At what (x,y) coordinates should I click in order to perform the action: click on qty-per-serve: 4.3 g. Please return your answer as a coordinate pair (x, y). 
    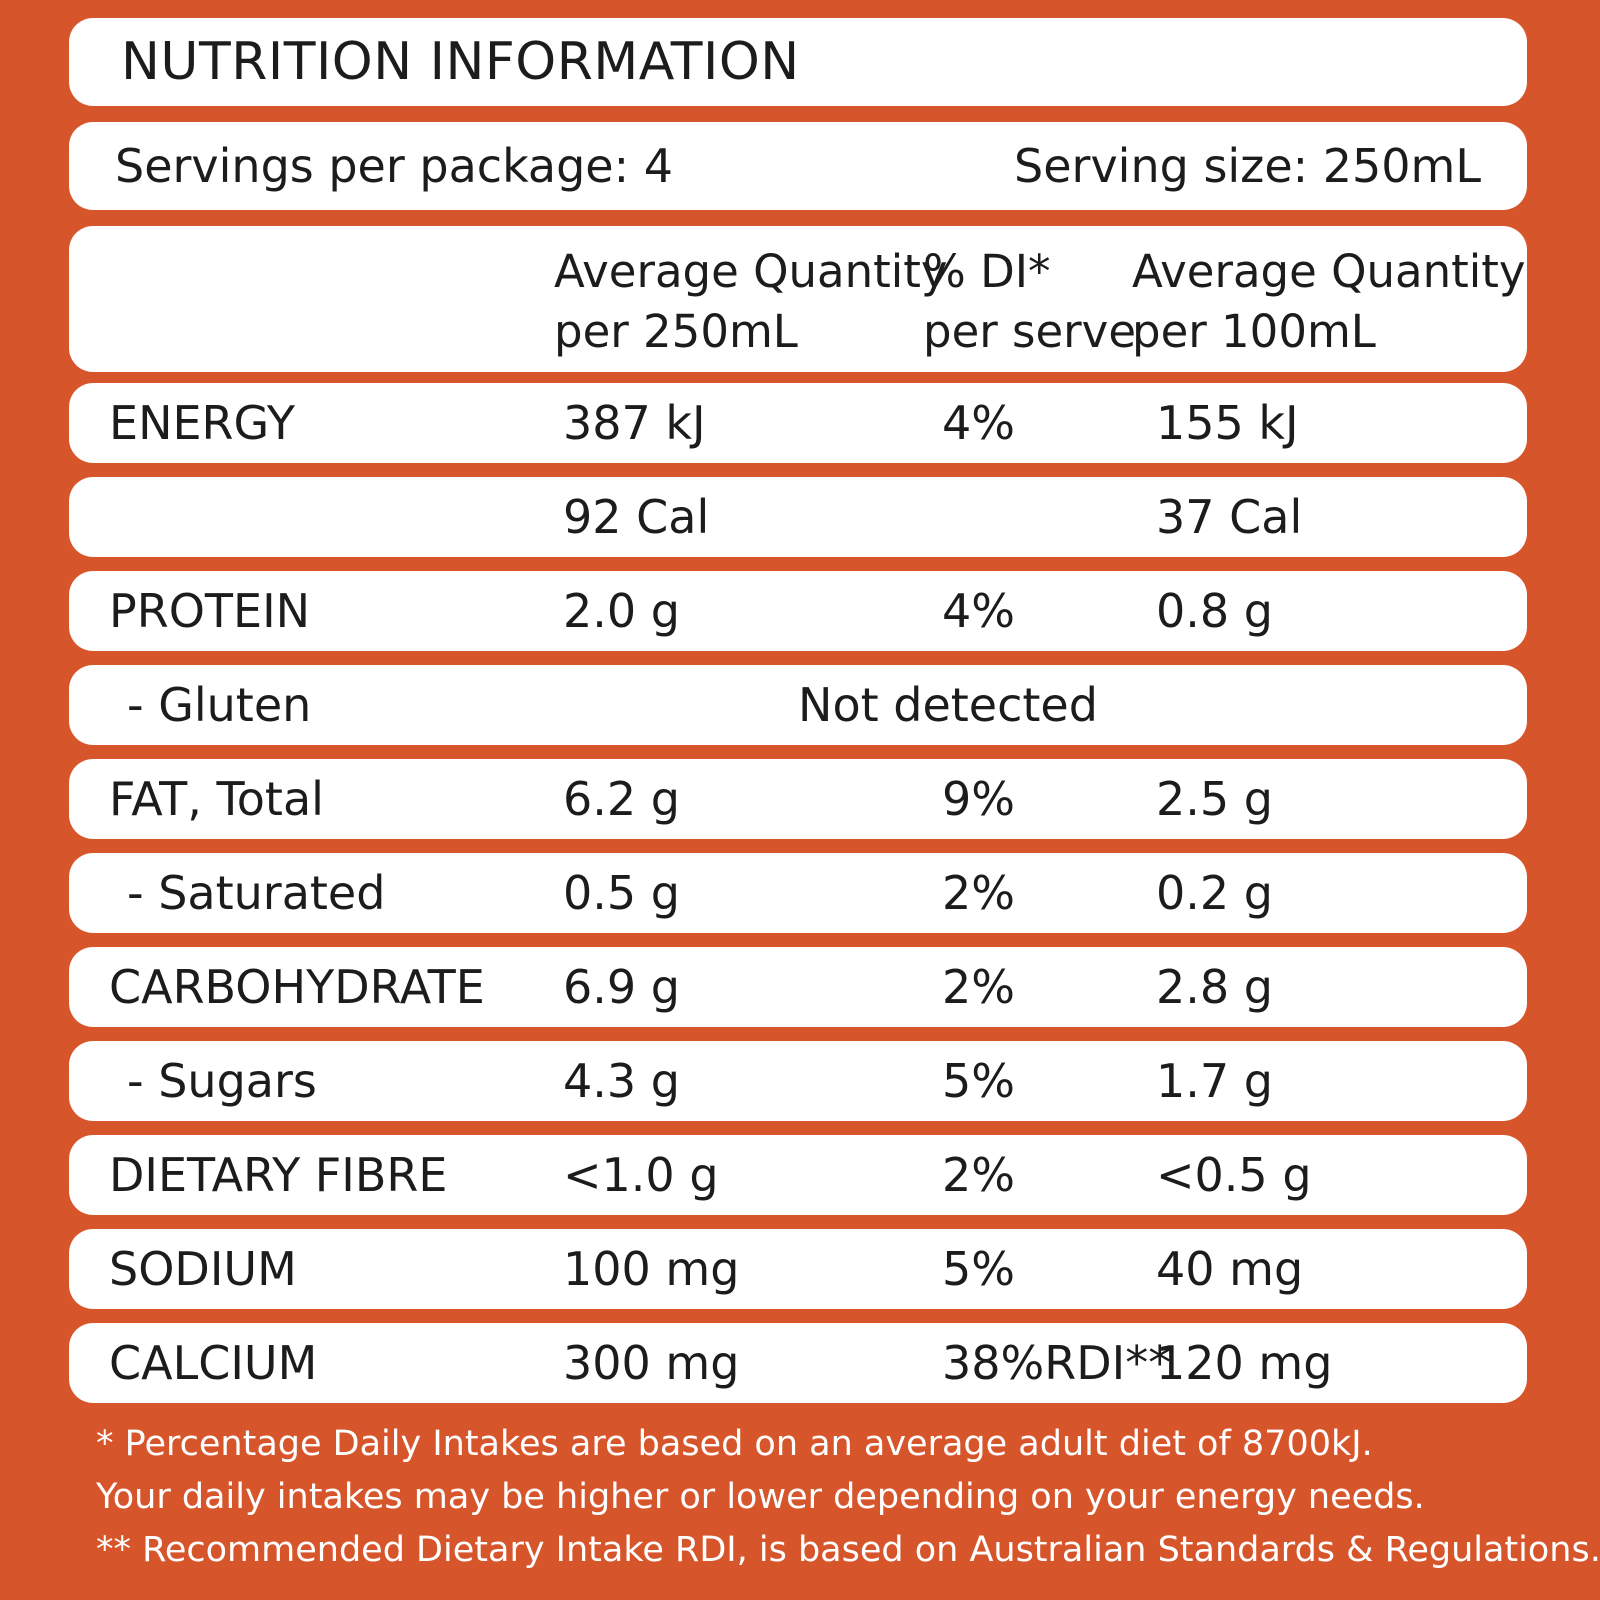
    Looking at the image, I should click on (621, 1081).